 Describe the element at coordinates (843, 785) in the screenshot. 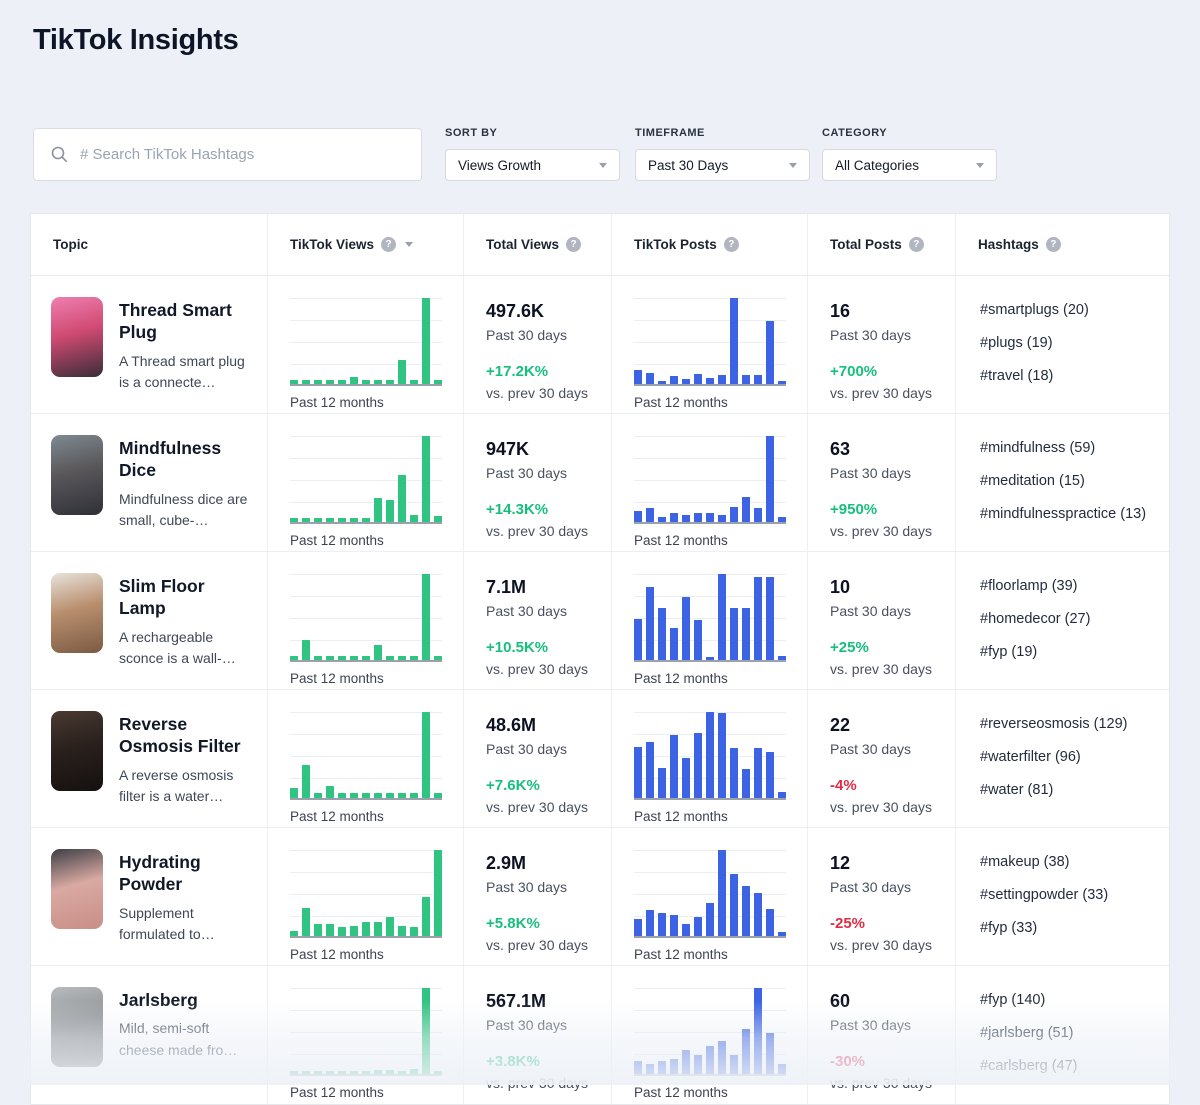

I see `total-posts-change: -4%` at that location.